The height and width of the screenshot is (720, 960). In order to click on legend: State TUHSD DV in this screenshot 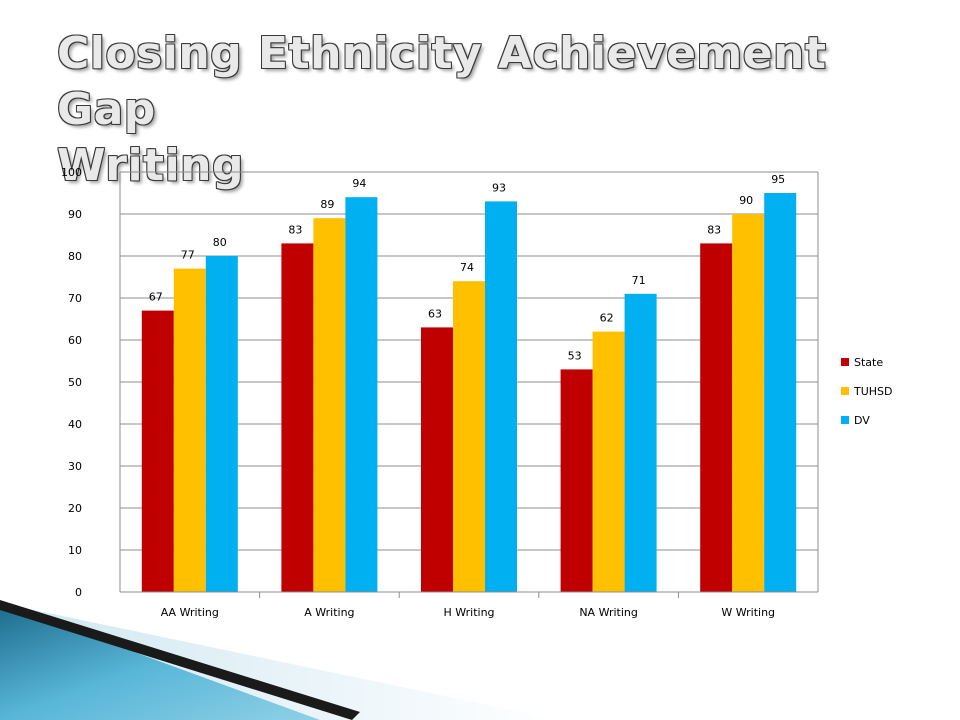, I will do `click(867, 391)`.